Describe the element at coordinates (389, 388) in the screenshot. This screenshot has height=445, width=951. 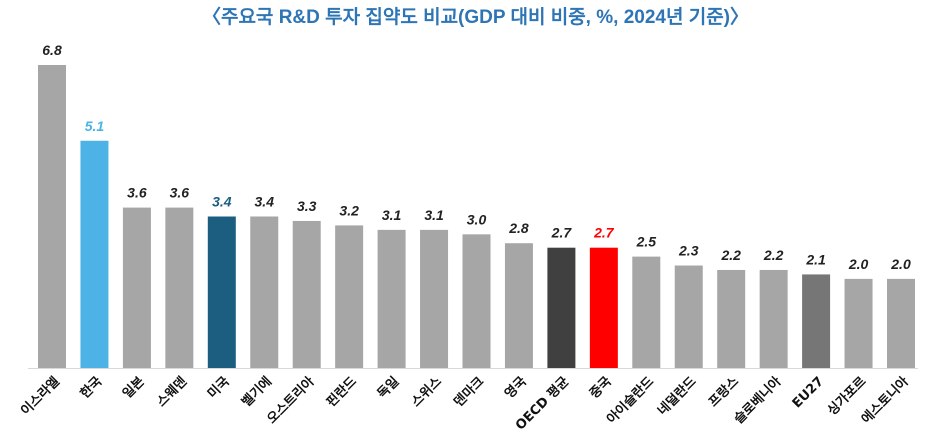
I see `tick-label: 독일` at that location.